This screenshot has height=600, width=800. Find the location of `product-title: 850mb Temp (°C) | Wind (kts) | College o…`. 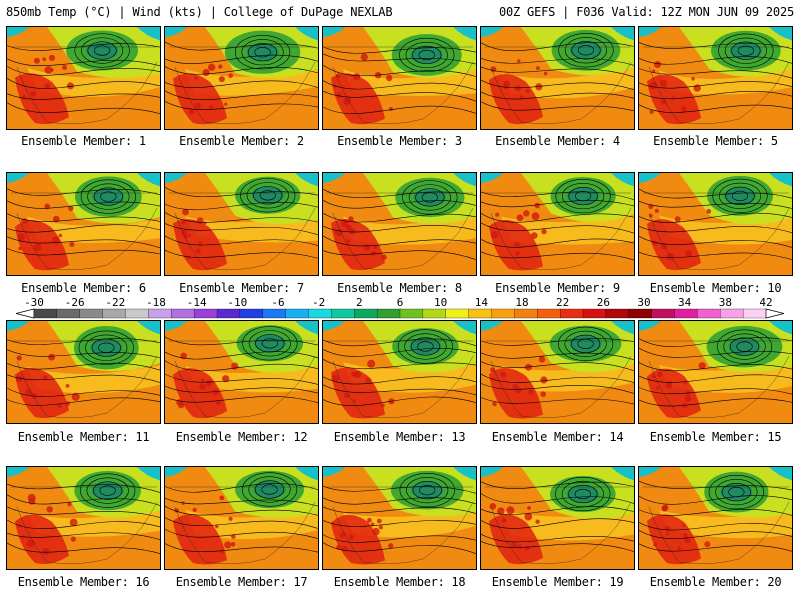

product-title: 850mb Temp (°C) | Wind (kts) | College o… is located at coordinates (199, 12).